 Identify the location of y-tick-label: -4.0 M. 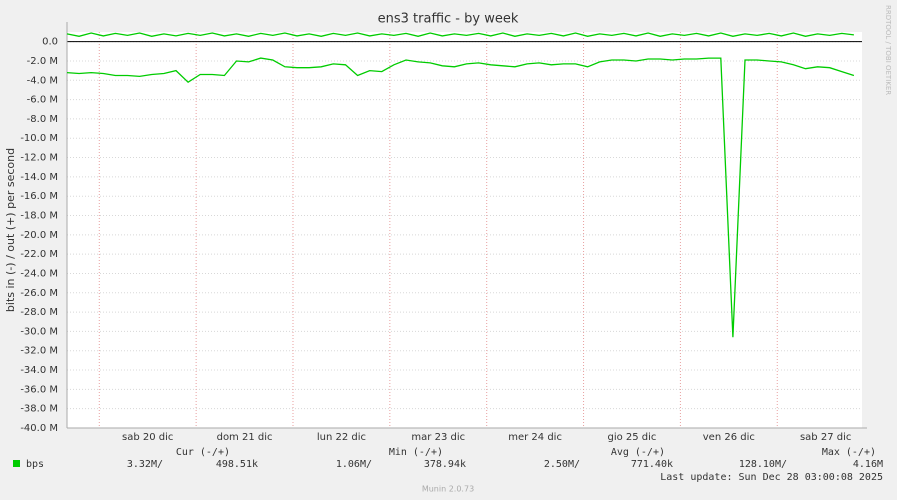
(42, 80).